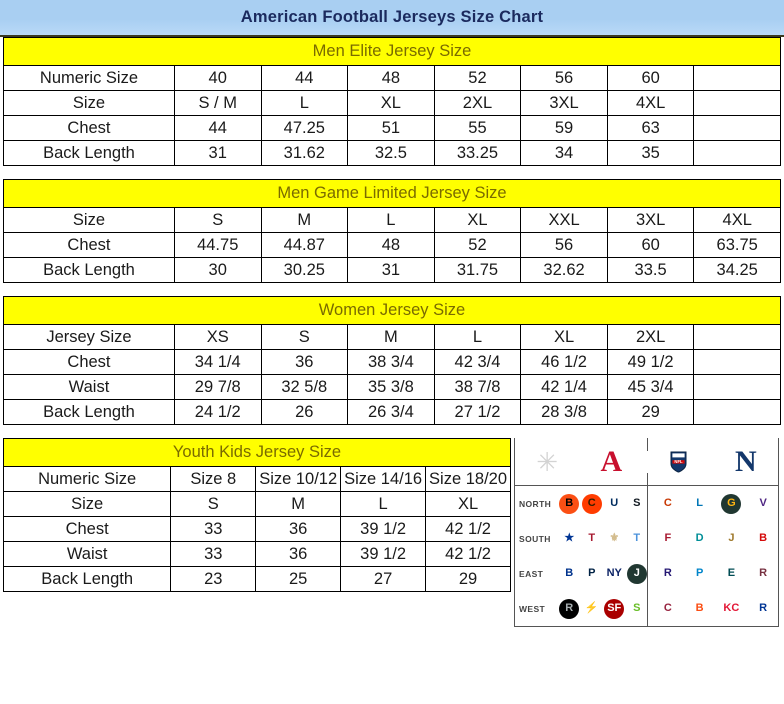 This screenshot has width=784, height=704. What do you see at coordinates (763, 608) in the screenshot?
I see `team-logo-rams-icon: R` at bounding box center [763, 608].